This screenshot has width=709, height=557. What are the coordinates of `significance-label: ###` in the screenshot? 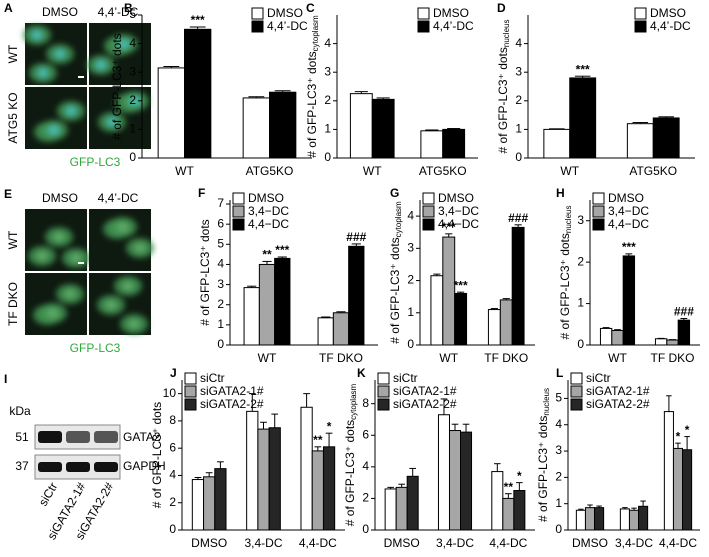 It's located at (356, 237).